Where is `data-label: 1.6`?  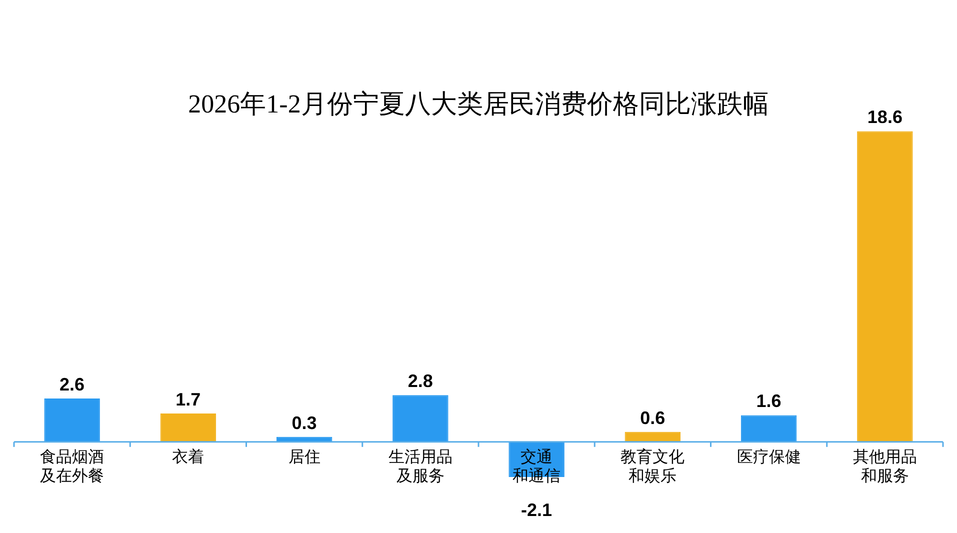
data-label: 1.6 is located at coordinates (769, 401).